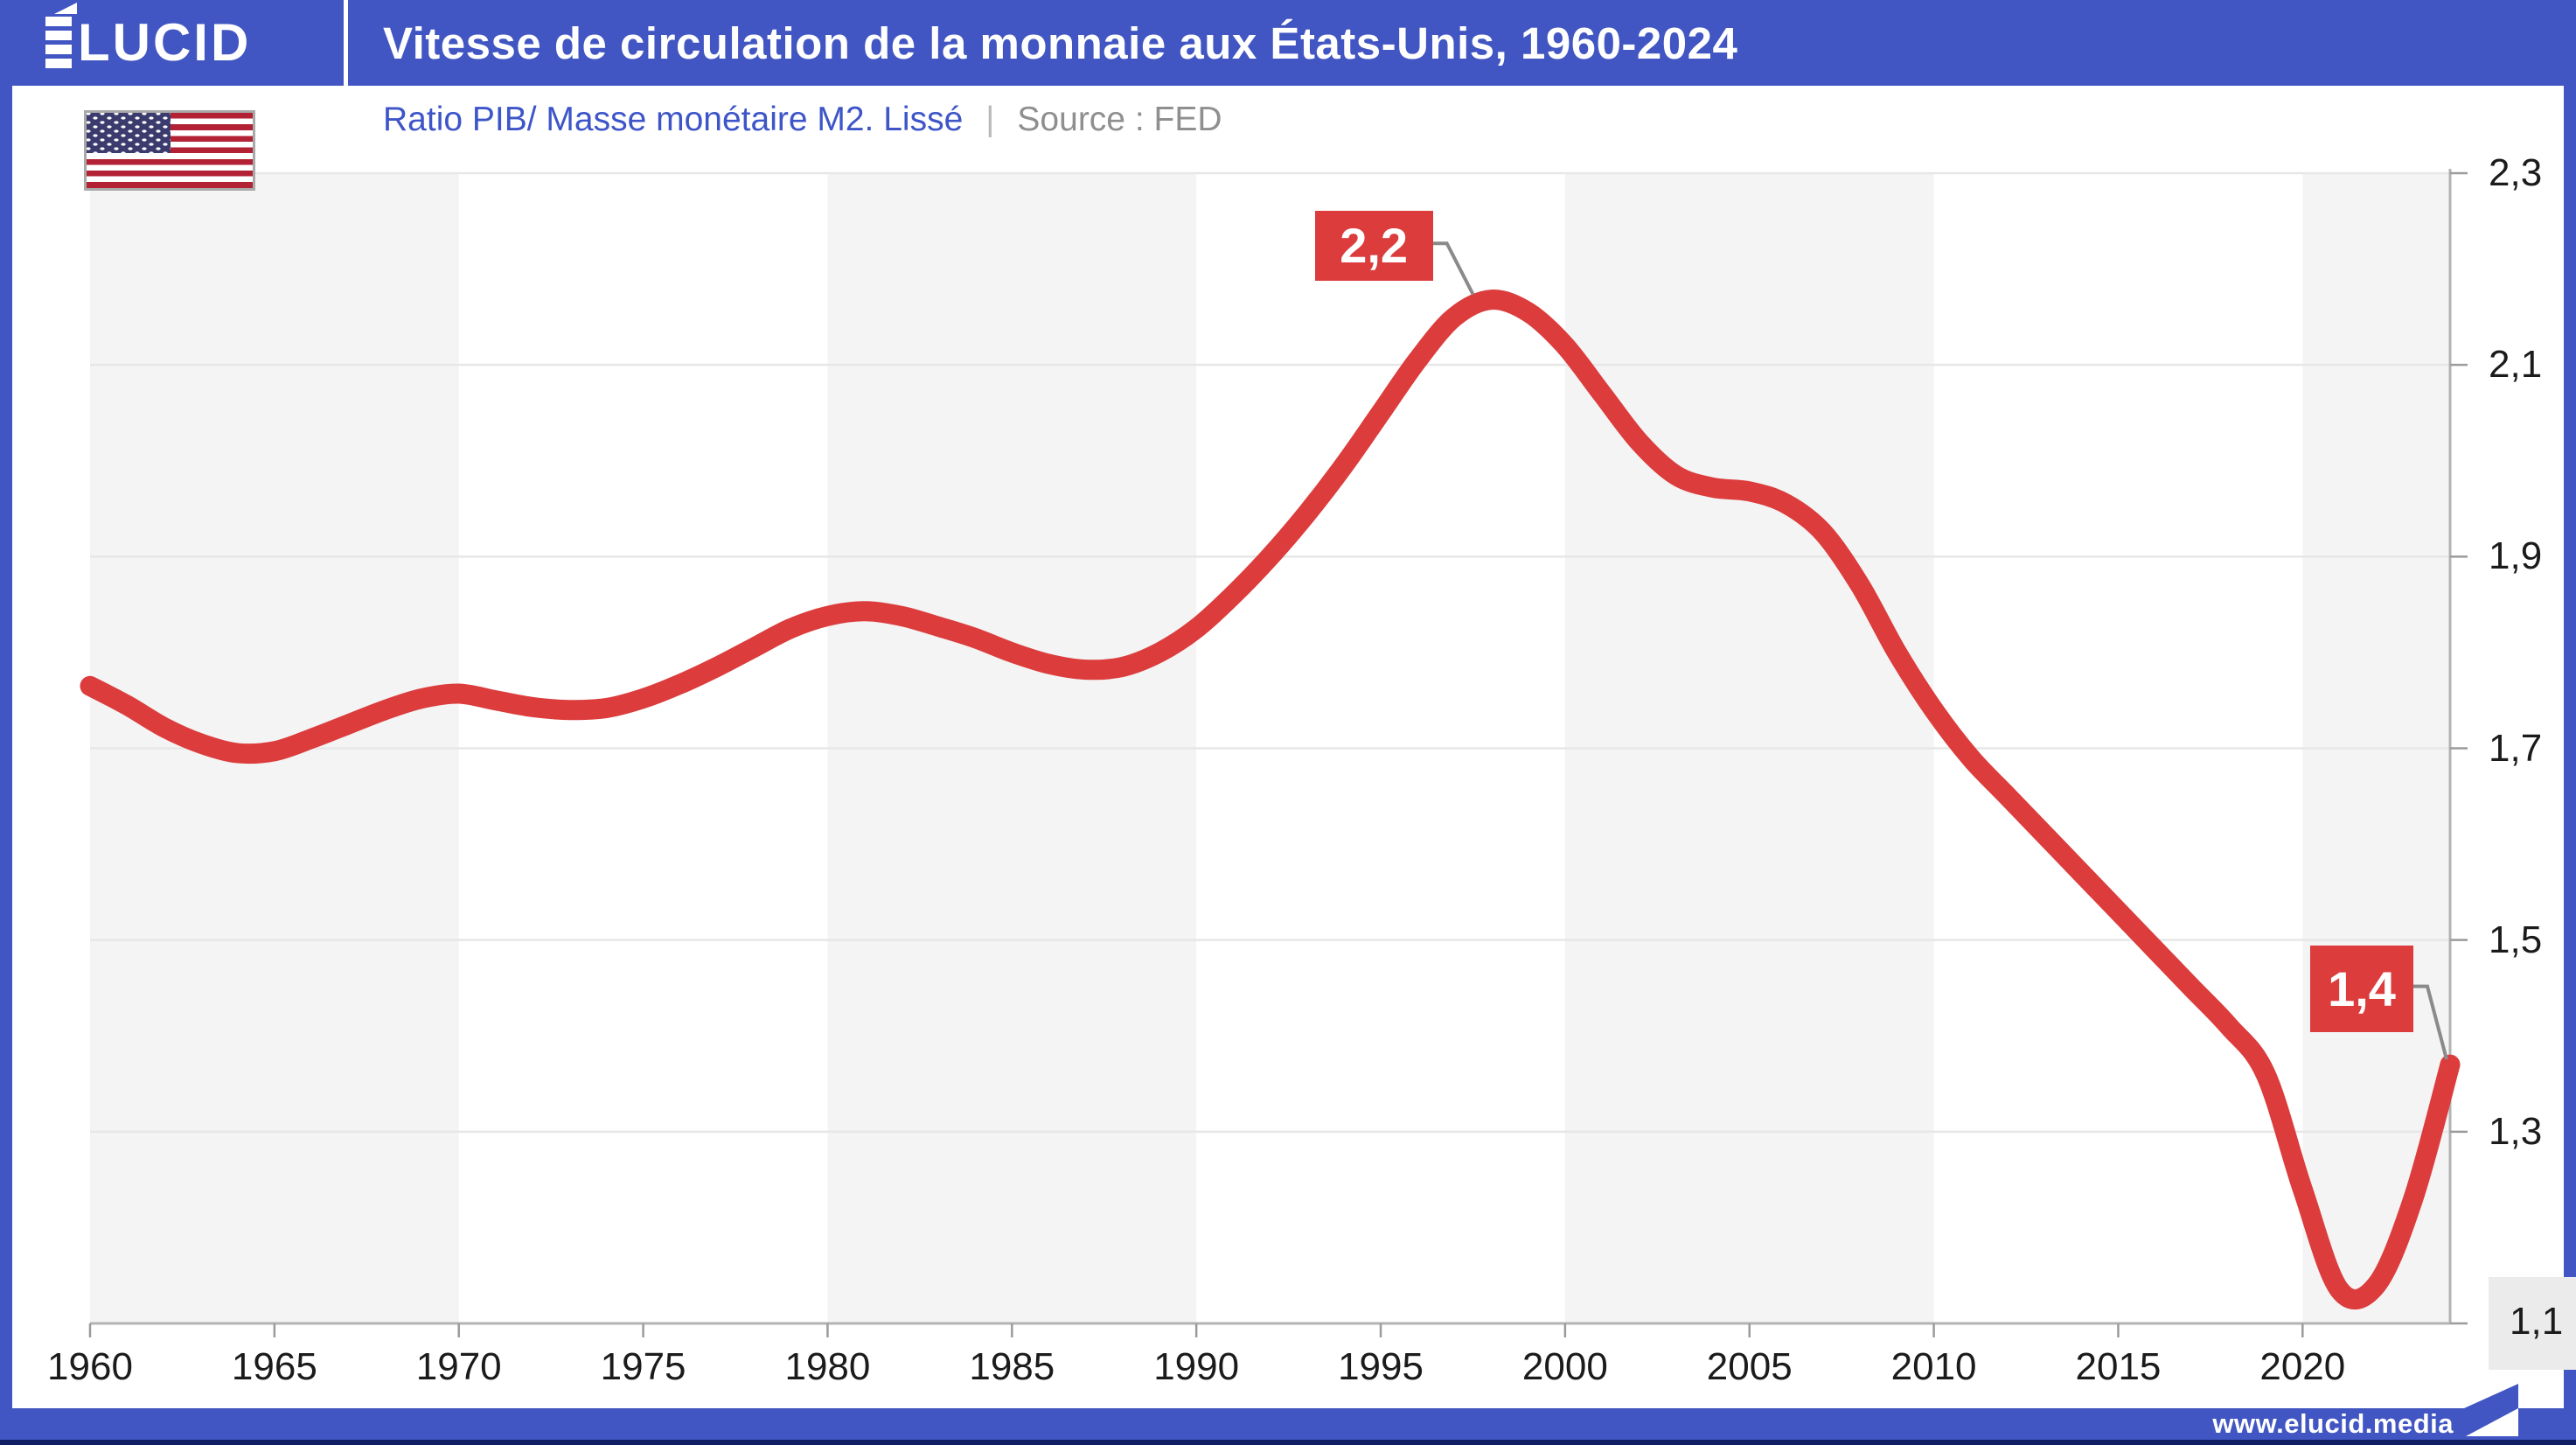 The width and height of the screenshot is (2576, 1445). What do you see at coordinates (1749, 1366) in the screenshot?
I see `x-axis-tick-label: 2005` at bounding box center [1749, 1366].